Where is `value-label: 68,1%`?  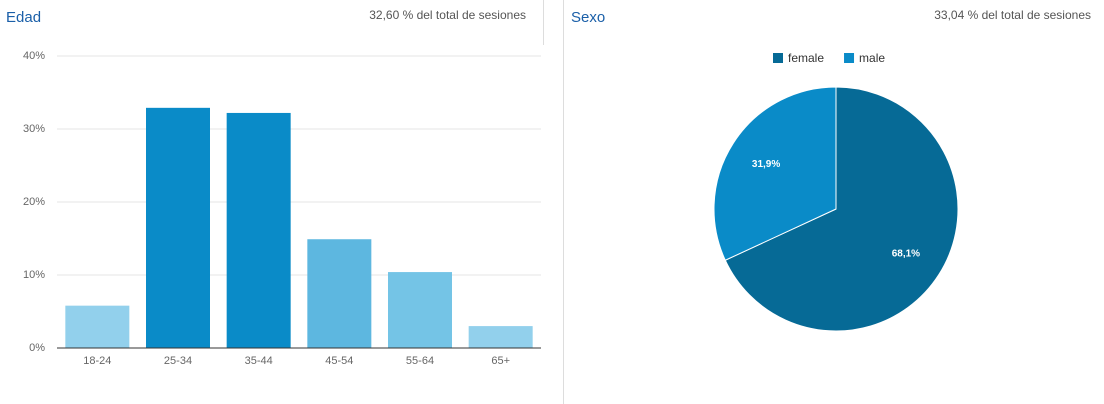 value-label: 68,1% is located at coordinates (906, 253).